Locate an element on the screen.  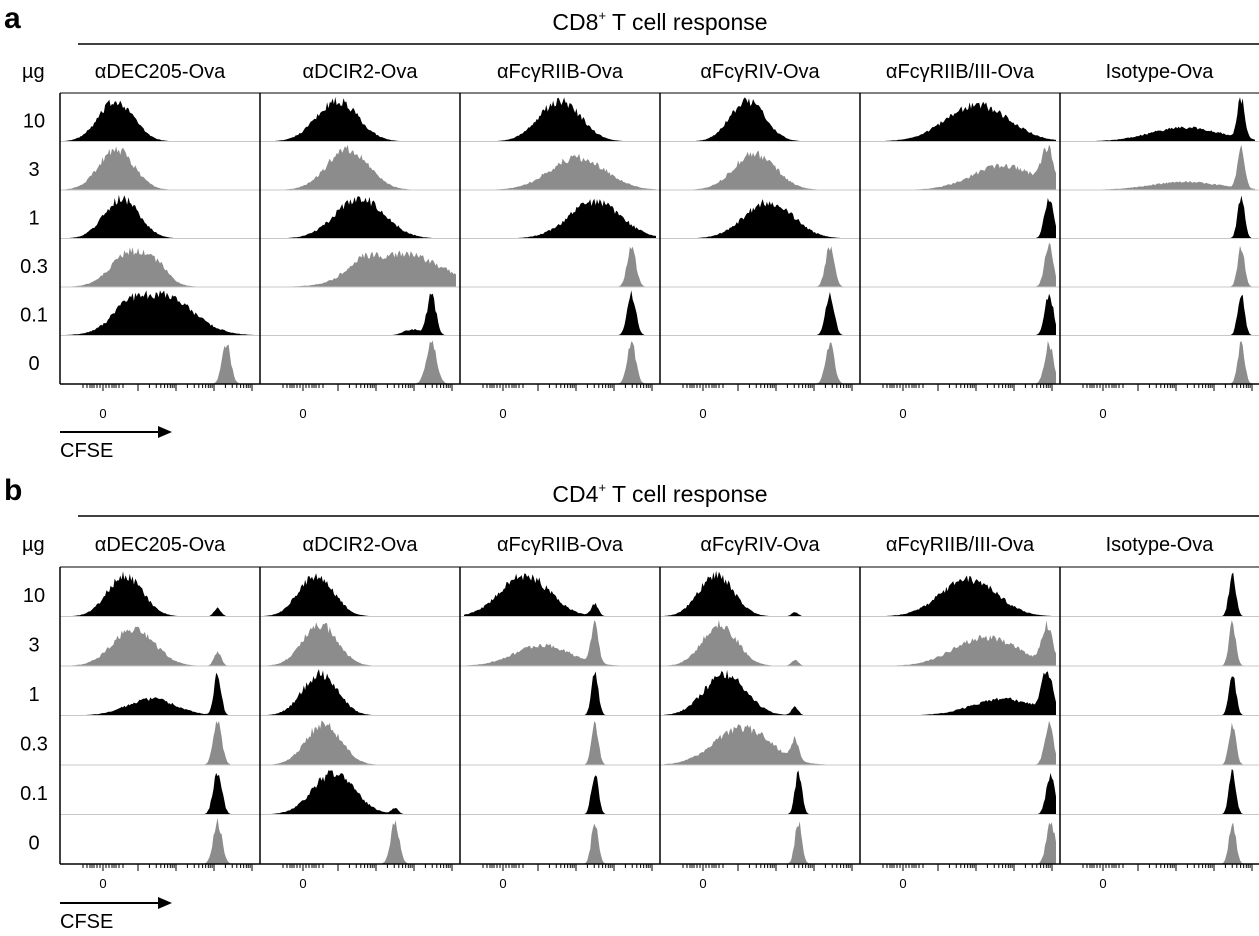
panel-title: CD4+ T cell response is located at coordinates (659, 493).